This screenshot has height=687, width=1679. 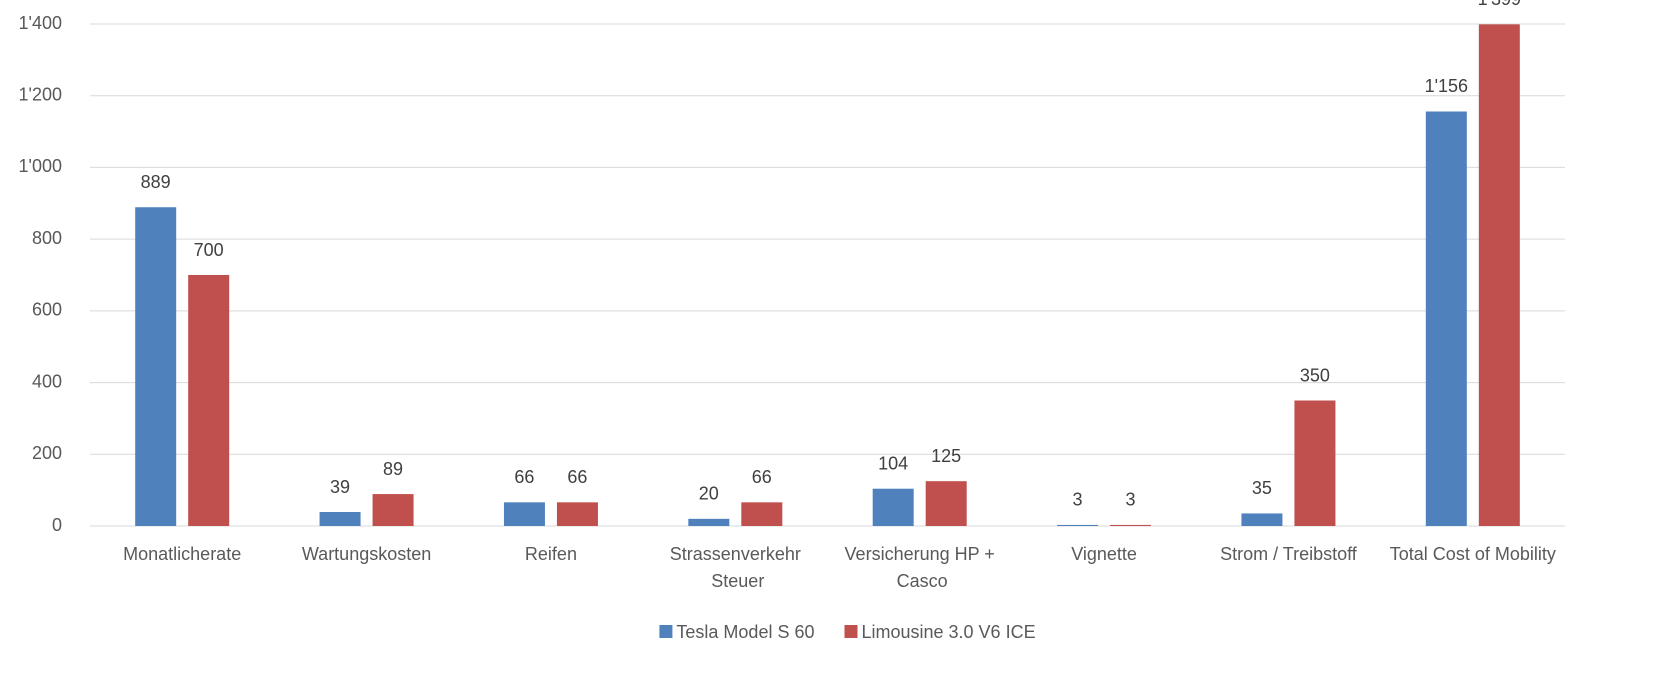 I want to click on legend-label: Limousine 3.0 V6 ICE, so click(x=948, y=632).